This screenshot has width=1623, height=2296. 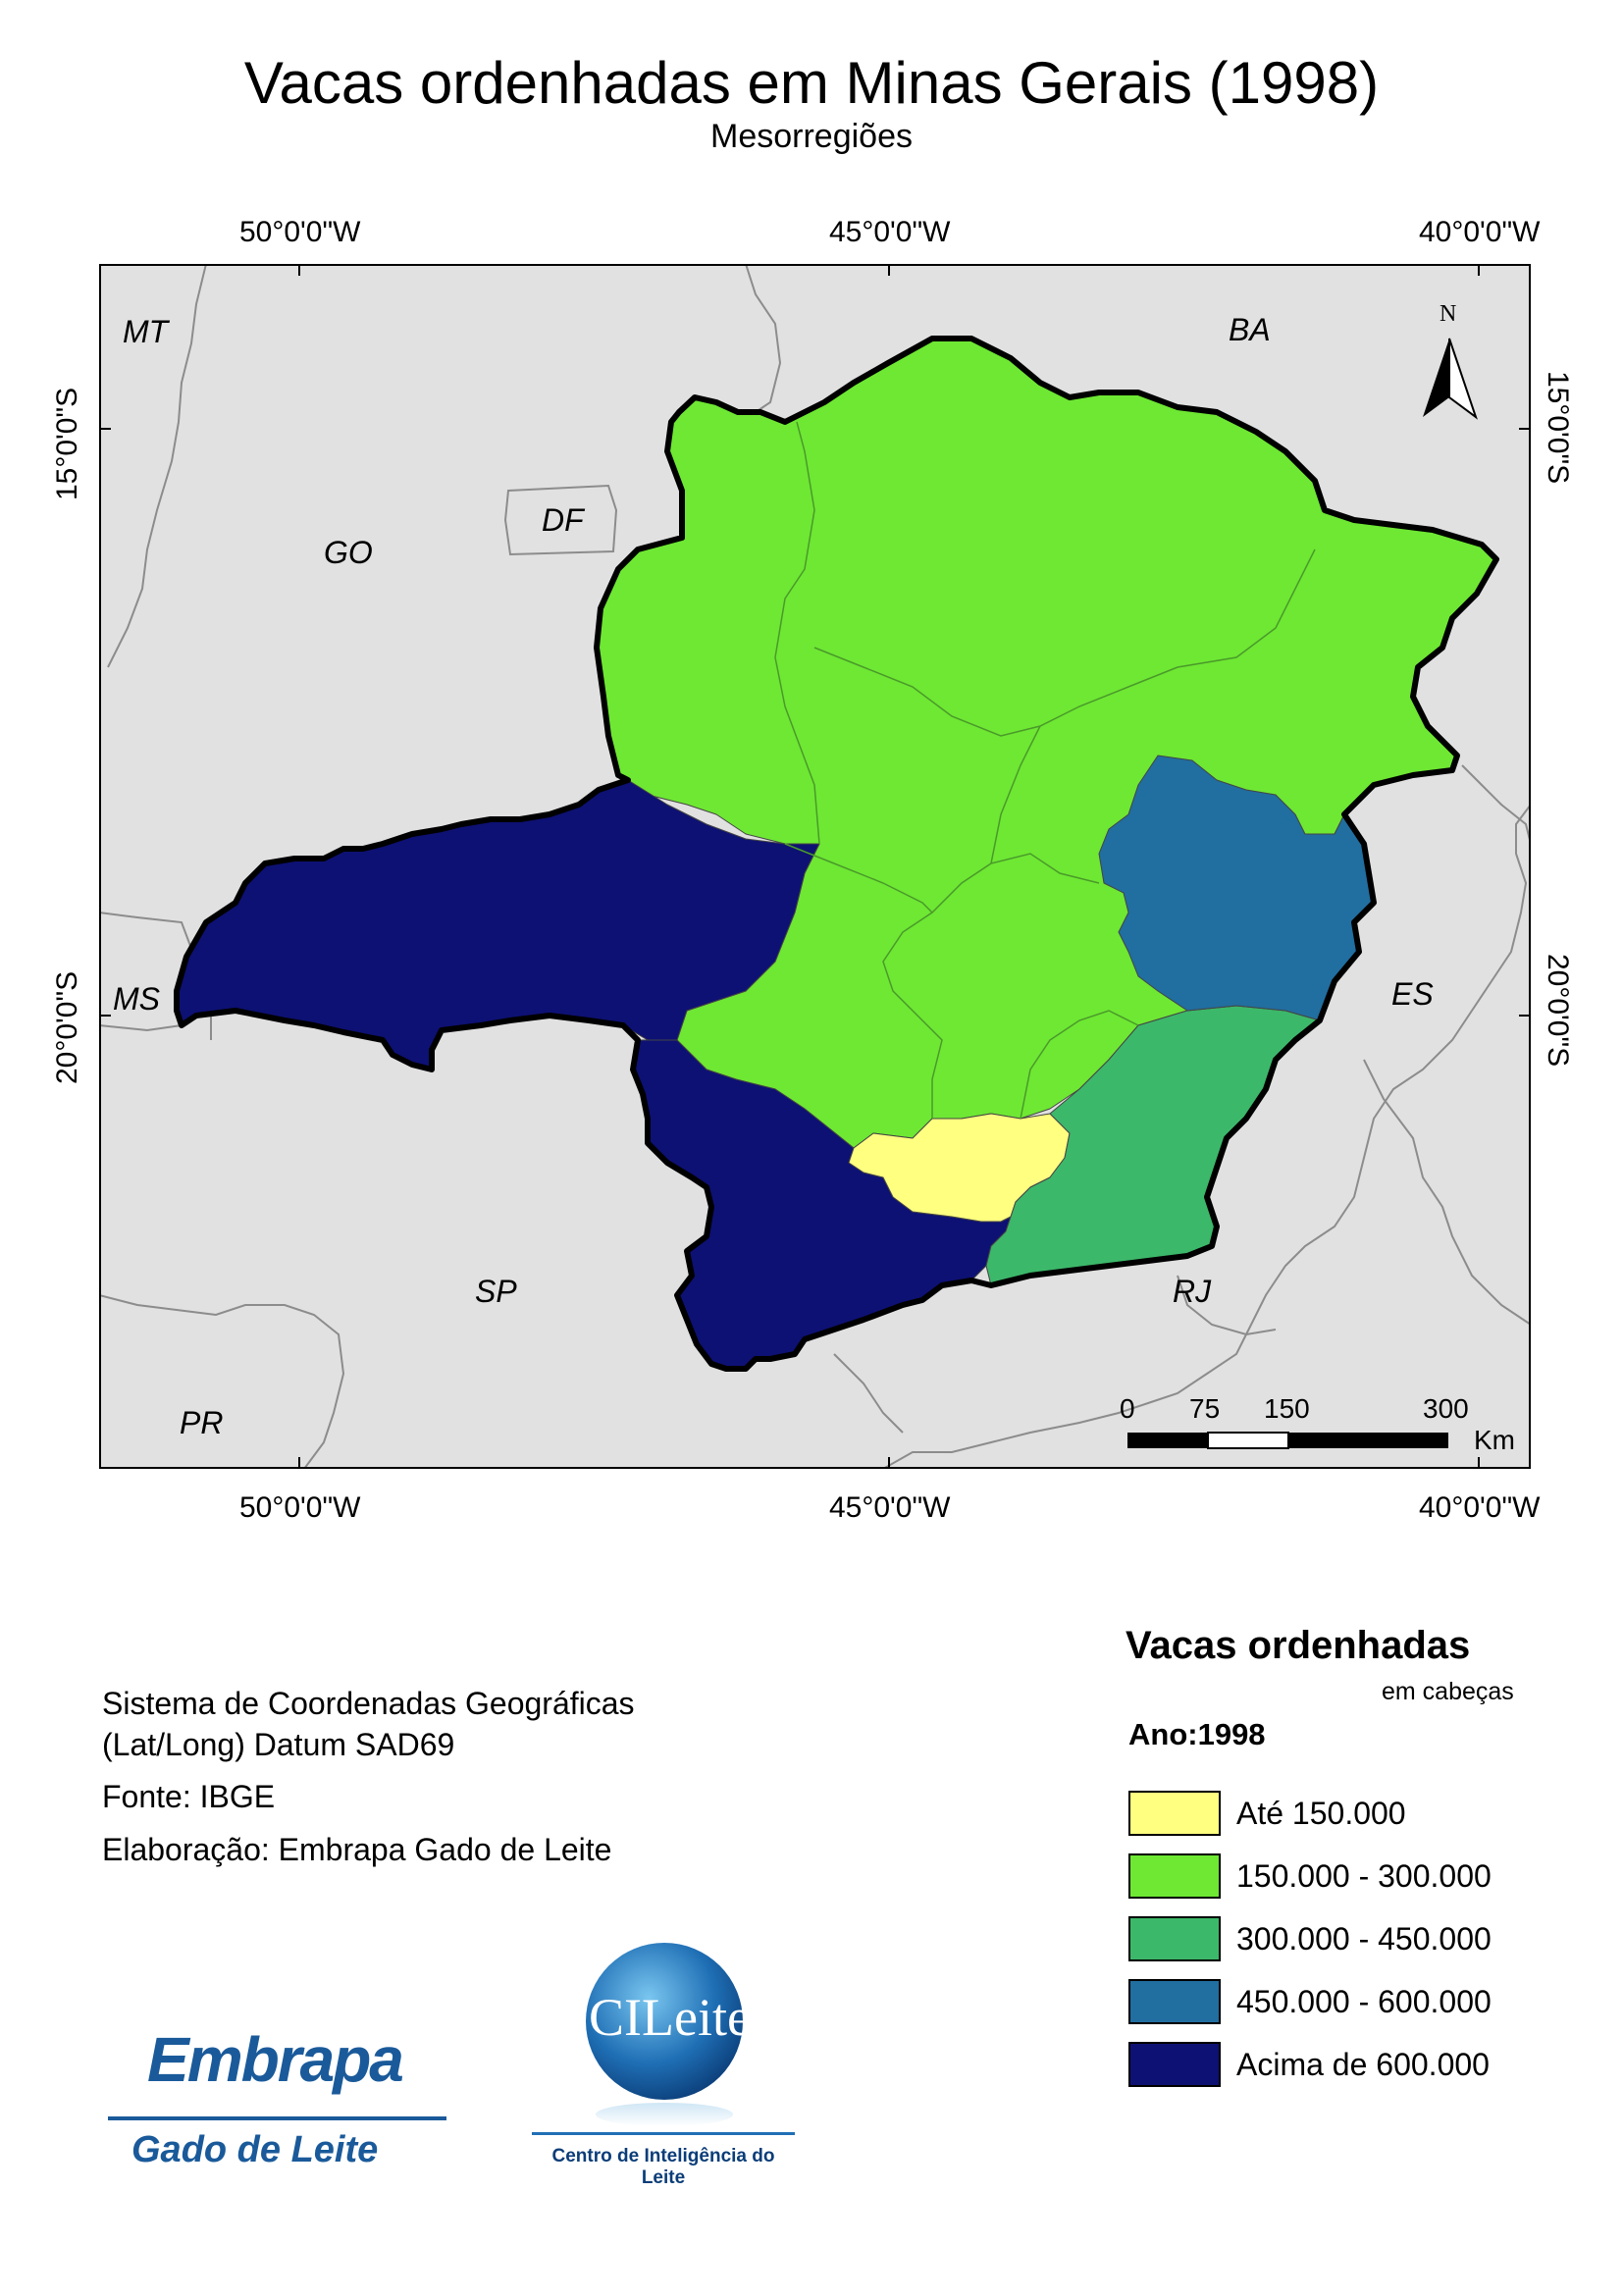 What do you see at coordinates (1321, 1813) in the screenshot?
I see `legend-label: Até 150.000` at bounding box center [1321, 1813].